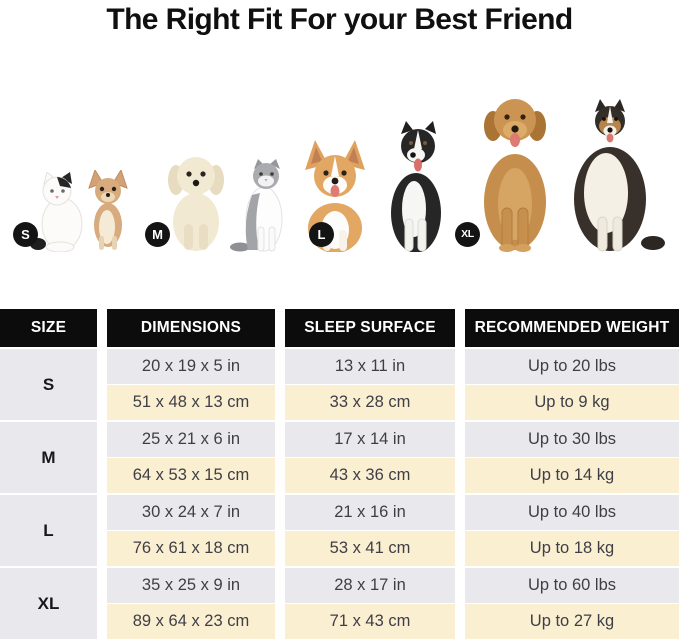 This screenshot has width=679, height=641. Describe the element at coordinates (191, 475) in the screenshot. I see `dimensions-cm-m: 64 x 53 x 15 cm` at that location.